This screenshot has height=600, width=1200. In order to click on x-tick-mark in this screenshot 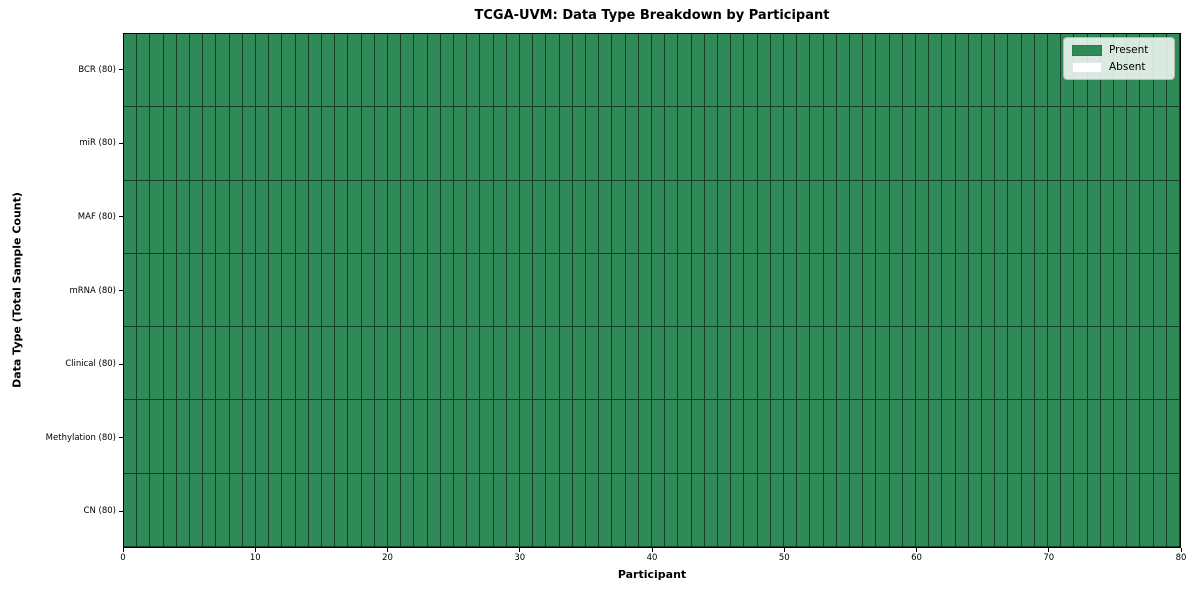, I will do `click(520, 550)`.